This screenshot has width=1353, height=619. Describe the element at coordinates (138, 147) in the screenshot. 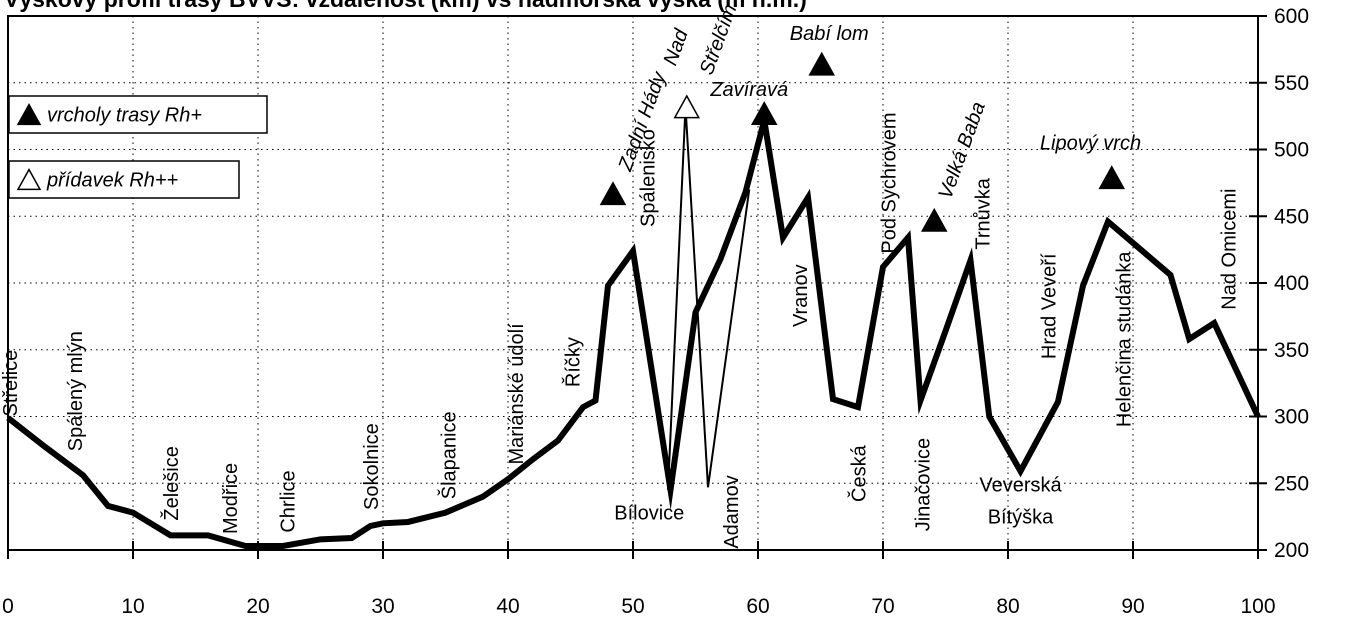

I see `legend: vrcholy trasy Rh+ přídavek Rh++` at that location.